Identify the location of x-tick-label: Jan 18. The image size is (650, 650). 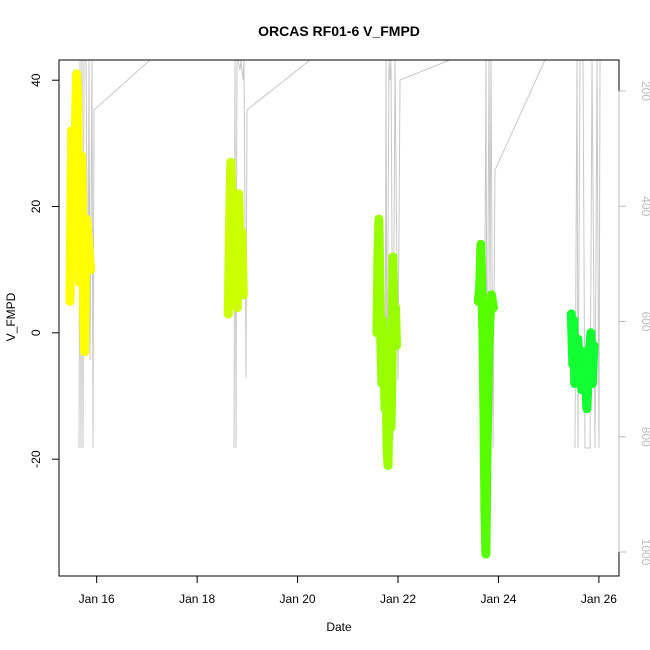
(197, 599).